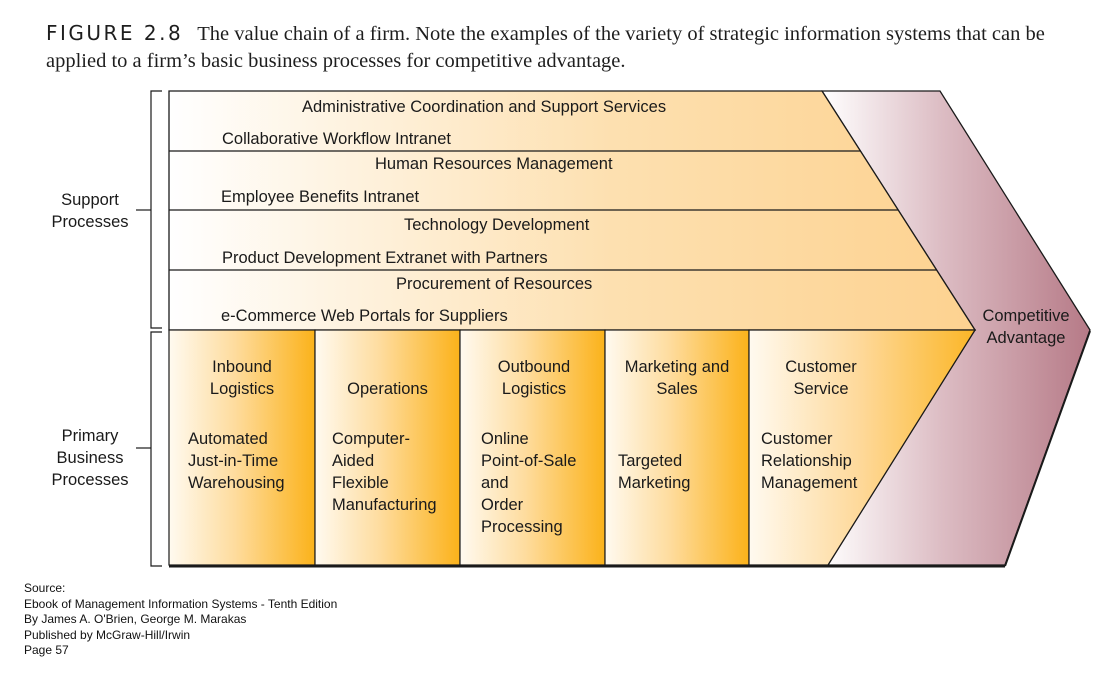  I want to click on competitive-advantage-label: Competitive Advantage, so click(1026, 327).